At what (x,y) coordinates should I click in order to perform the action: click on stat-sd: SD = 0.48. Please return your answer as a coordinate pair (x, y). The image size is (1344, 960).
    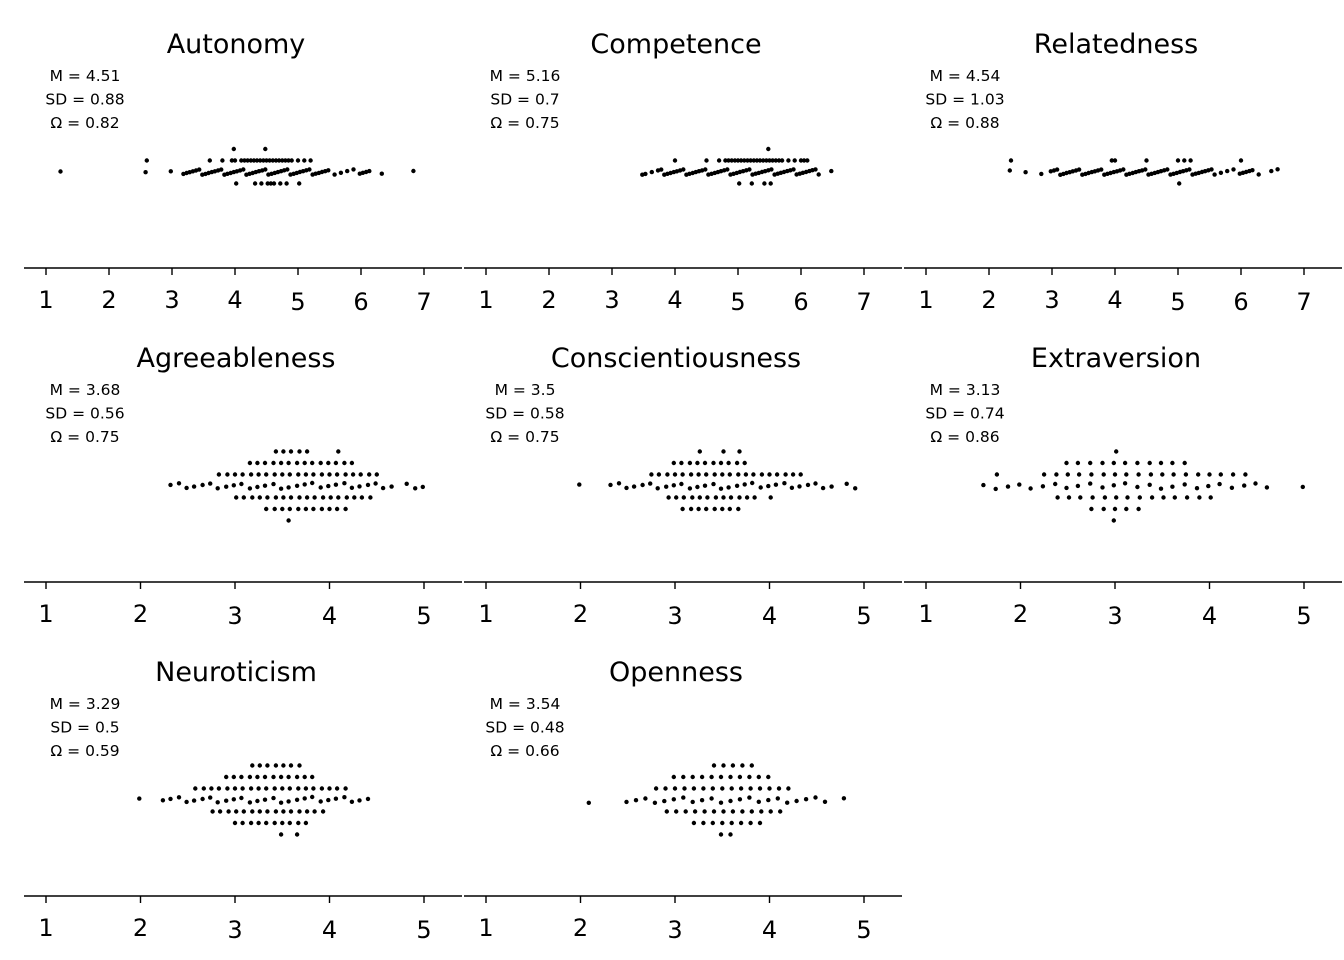
    Looking at the image, I should click on (524, 728).